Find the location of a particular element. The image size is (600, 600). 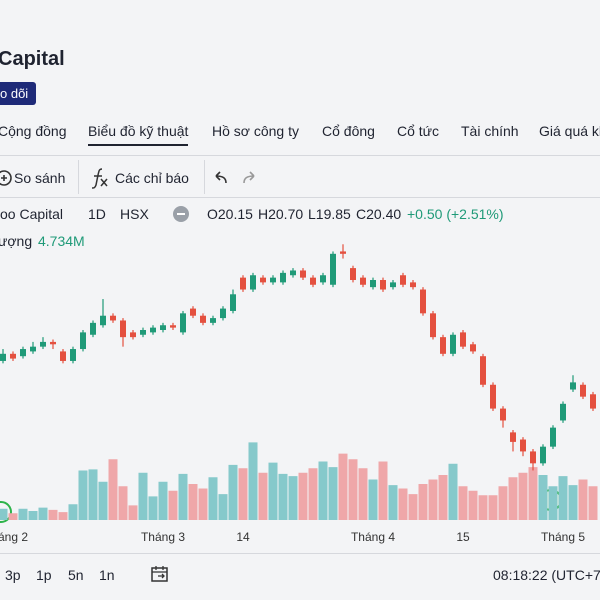

collapse-button is located at coordinates (181, 214).